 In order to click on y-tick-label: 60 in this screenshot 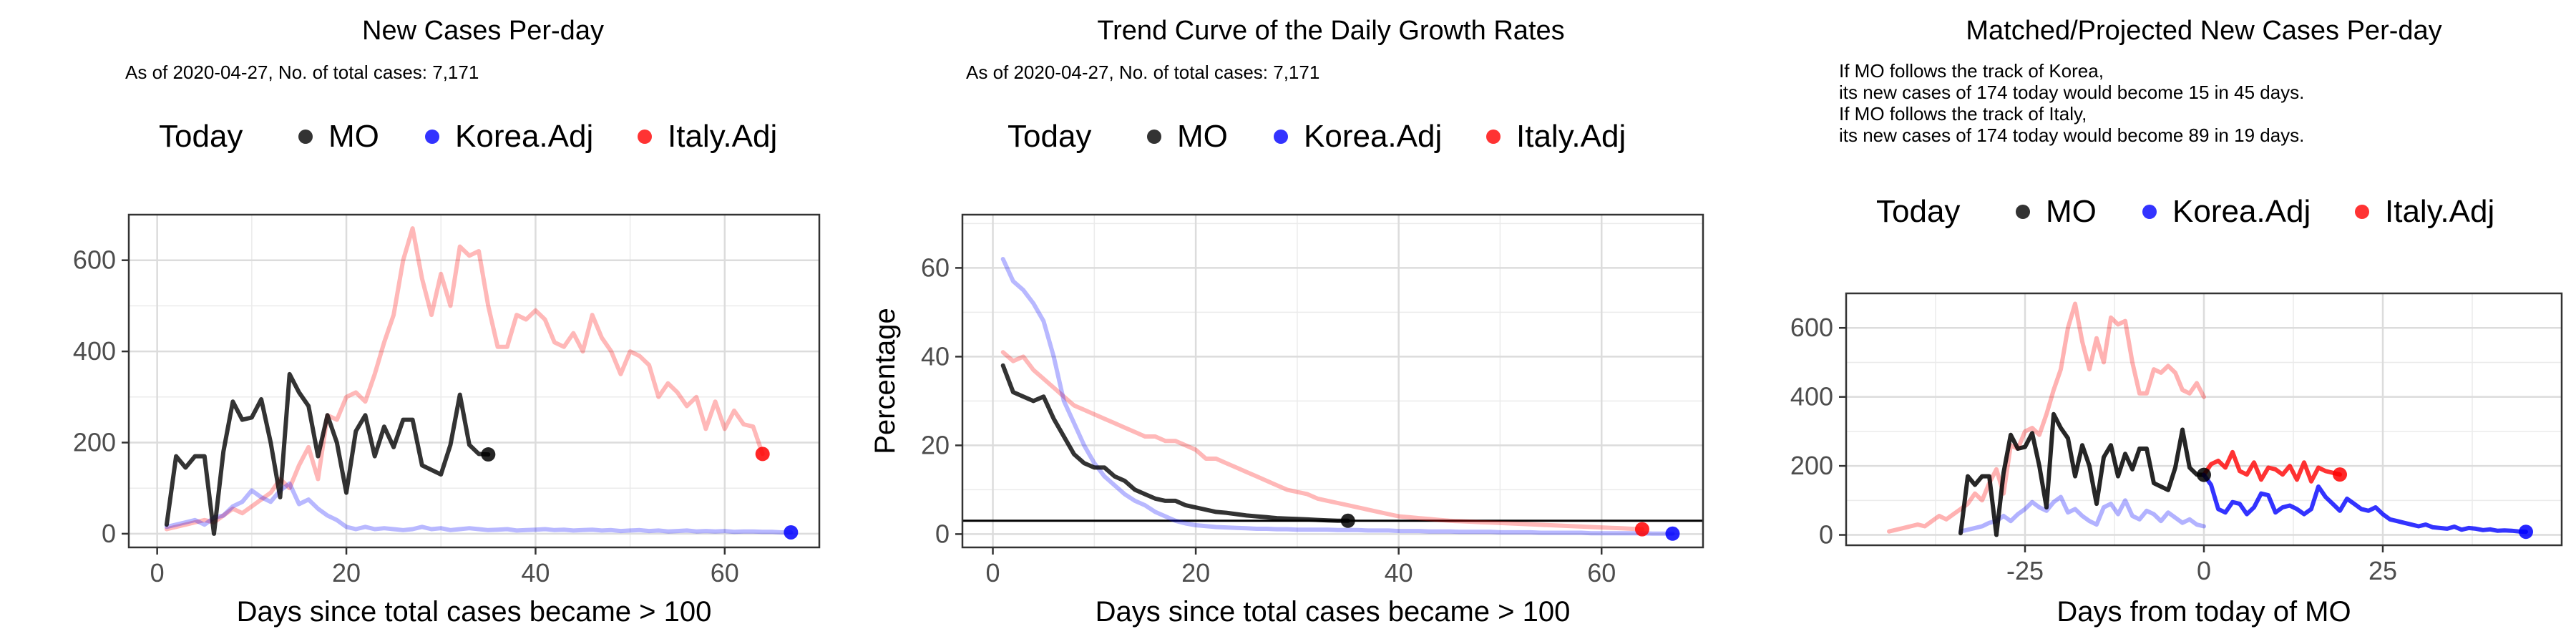, I will do `click(935, 267)`.